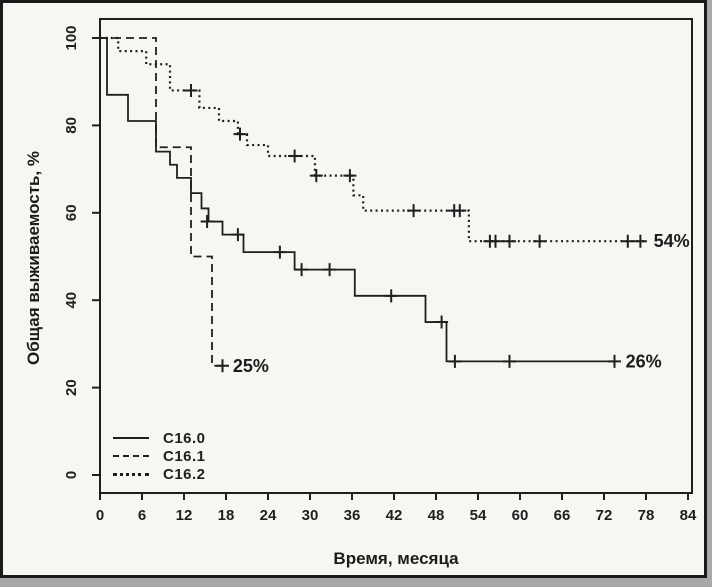 The image size is (712, 587). What do you see at coordinates (71, 37) in the screenshot?
I see `y-tick-label: 100` at bounding box center [71, 37].